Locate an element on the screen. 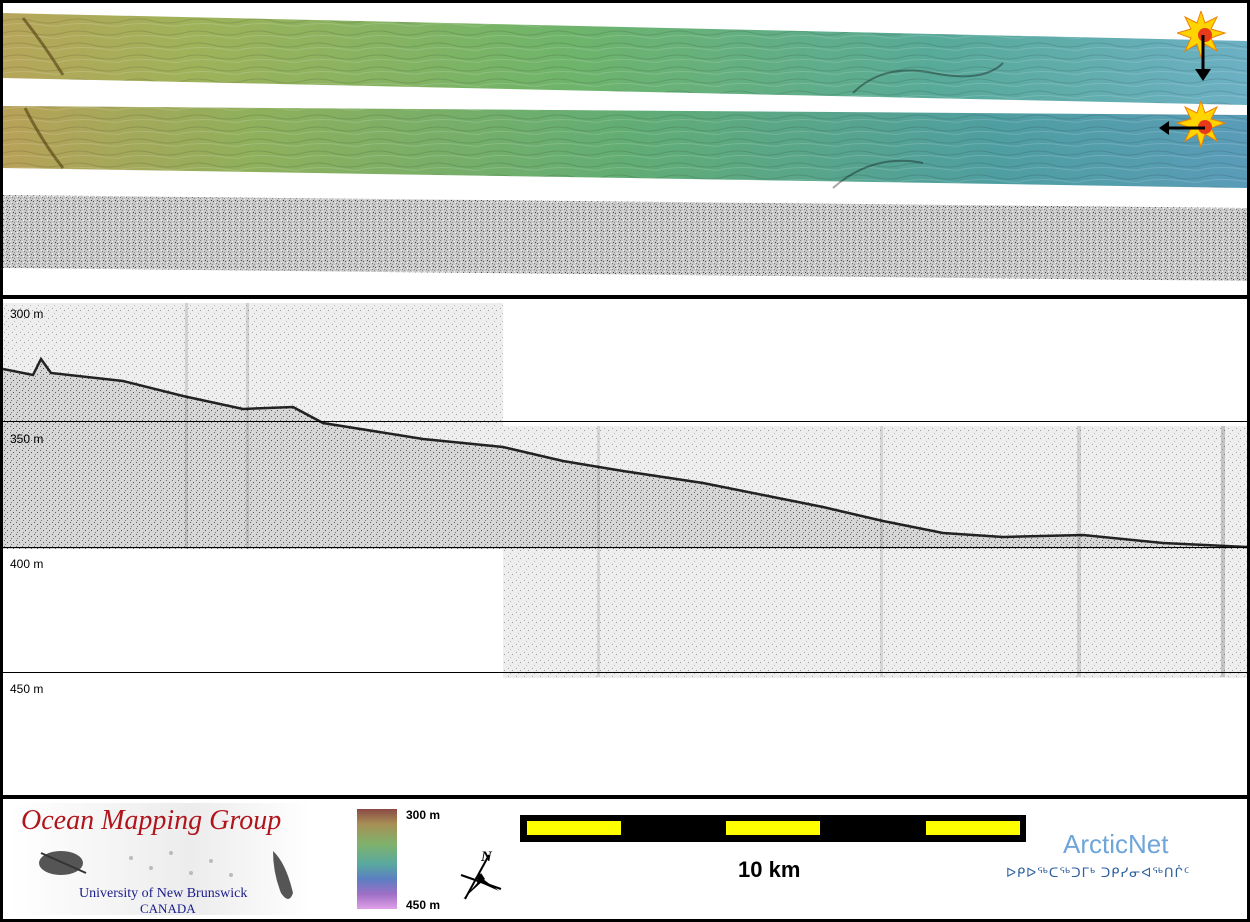 This screenshot has width=1250, height=922. depth-label-300: 300 m is located at coordinates (27, 314).